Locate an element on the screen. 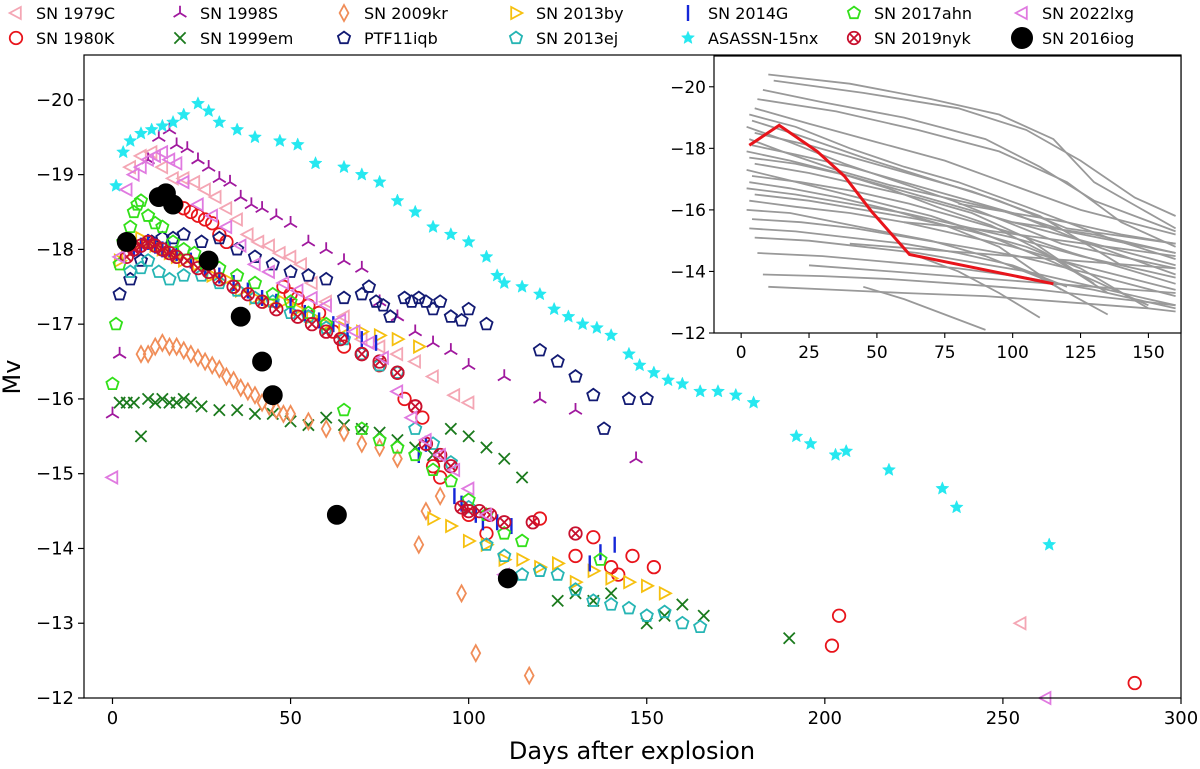 This screenshot has height=769, width=1200. inset-y-ticks: −20 −18 −16 −14 −12 is located at coordinates (692, 211).